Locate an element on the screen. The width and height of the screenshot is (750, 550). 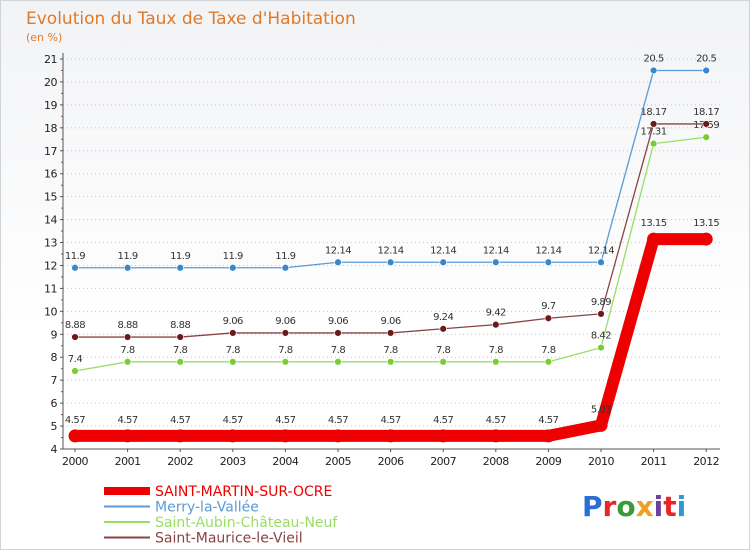
y-tick-label: 21 is located at coordinates (50, 59).